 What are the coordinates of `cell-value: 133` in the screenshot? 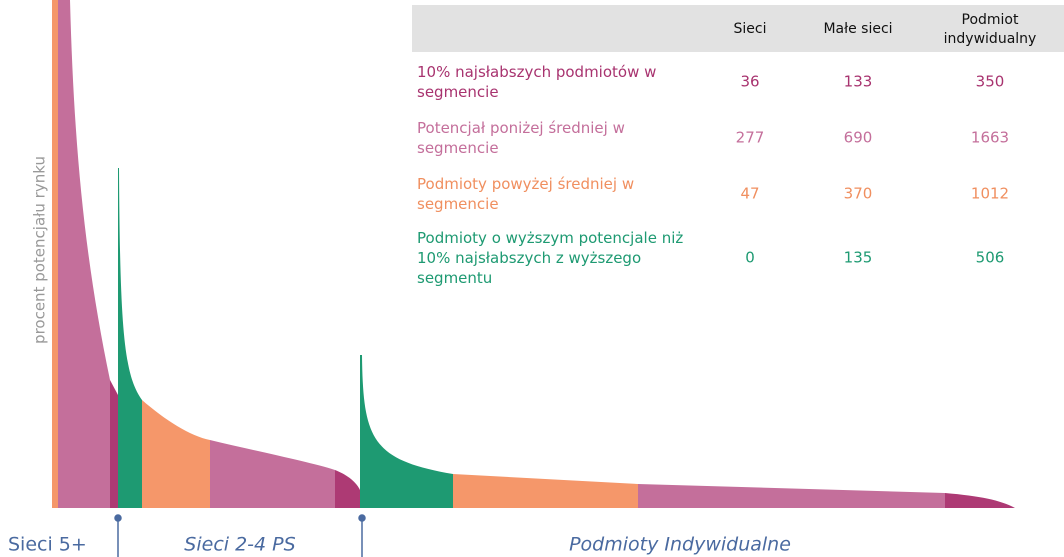 It's located at (858, 82).